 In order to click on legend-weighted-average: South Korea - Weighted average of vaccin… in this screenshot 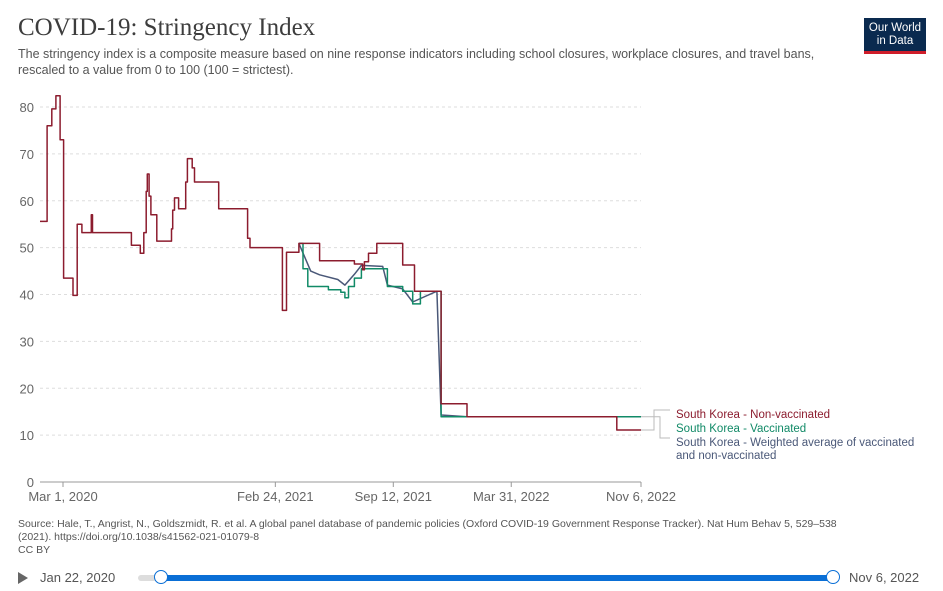, I will do `click(795, 443)`.